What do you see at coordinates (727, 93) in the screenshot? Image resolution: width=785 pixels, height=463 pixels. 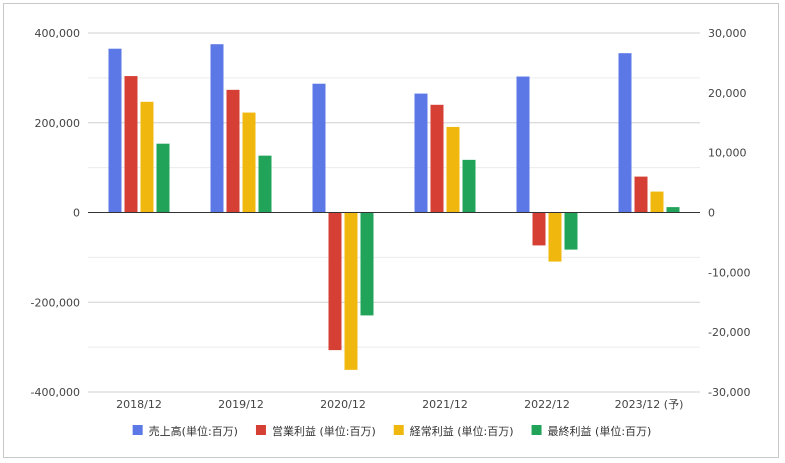 I see `right-axis-tick-label: 20,000` at bounding box center [727, 93].